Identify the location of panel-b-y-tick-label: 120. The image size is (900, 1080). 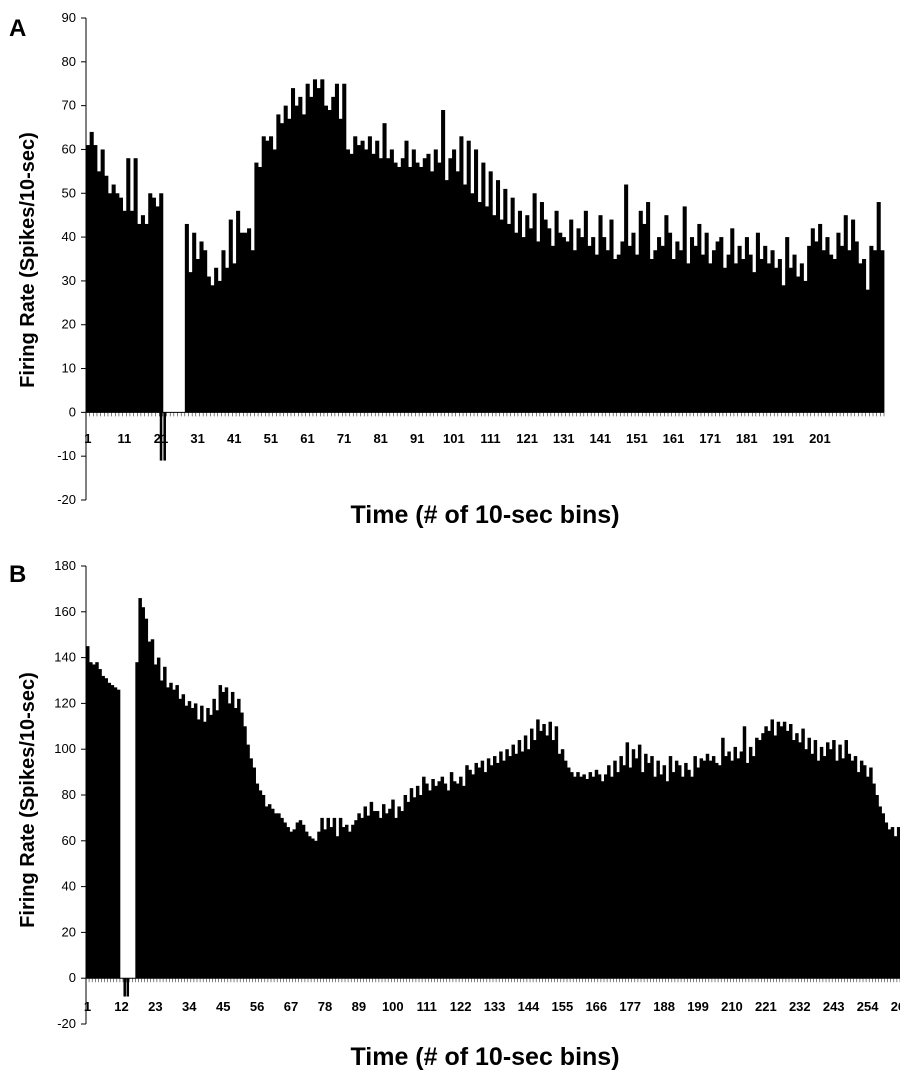
(65, 702).